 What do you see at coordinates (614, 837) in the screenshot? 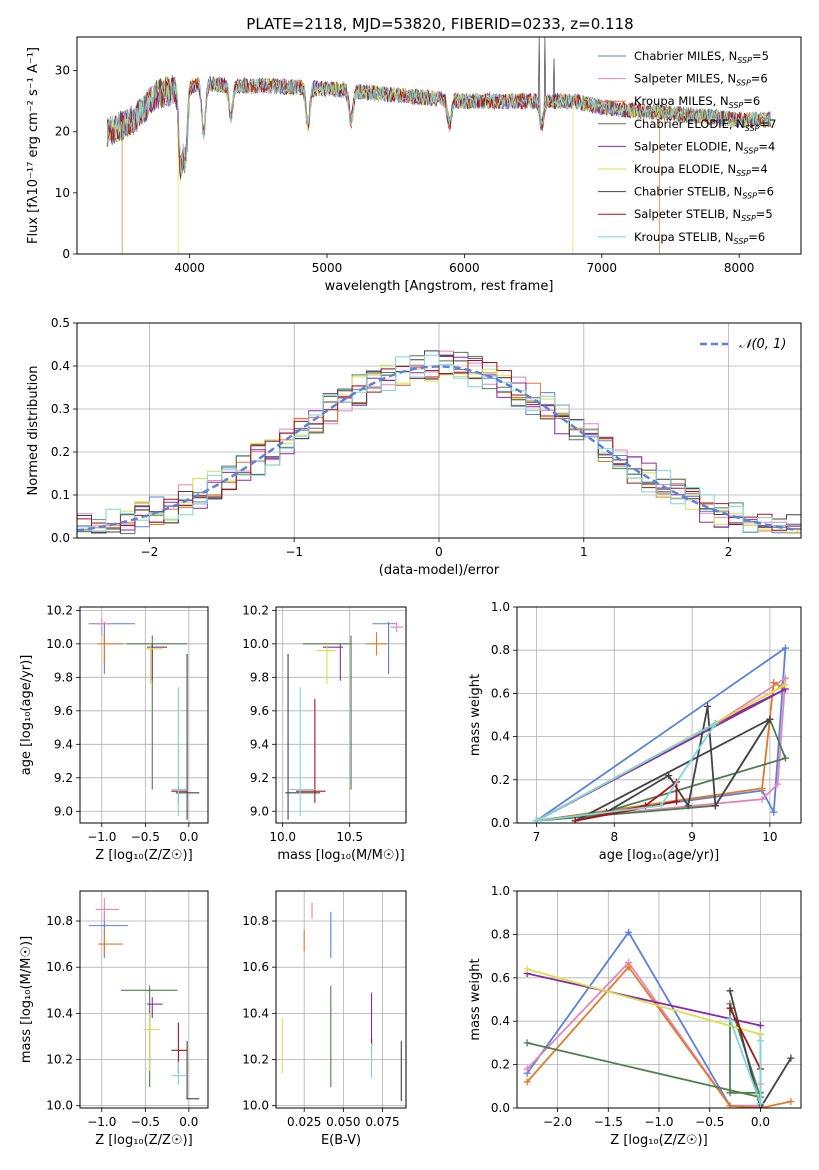
I see `x-tick-label: 8` at bounding box center [614, 837].